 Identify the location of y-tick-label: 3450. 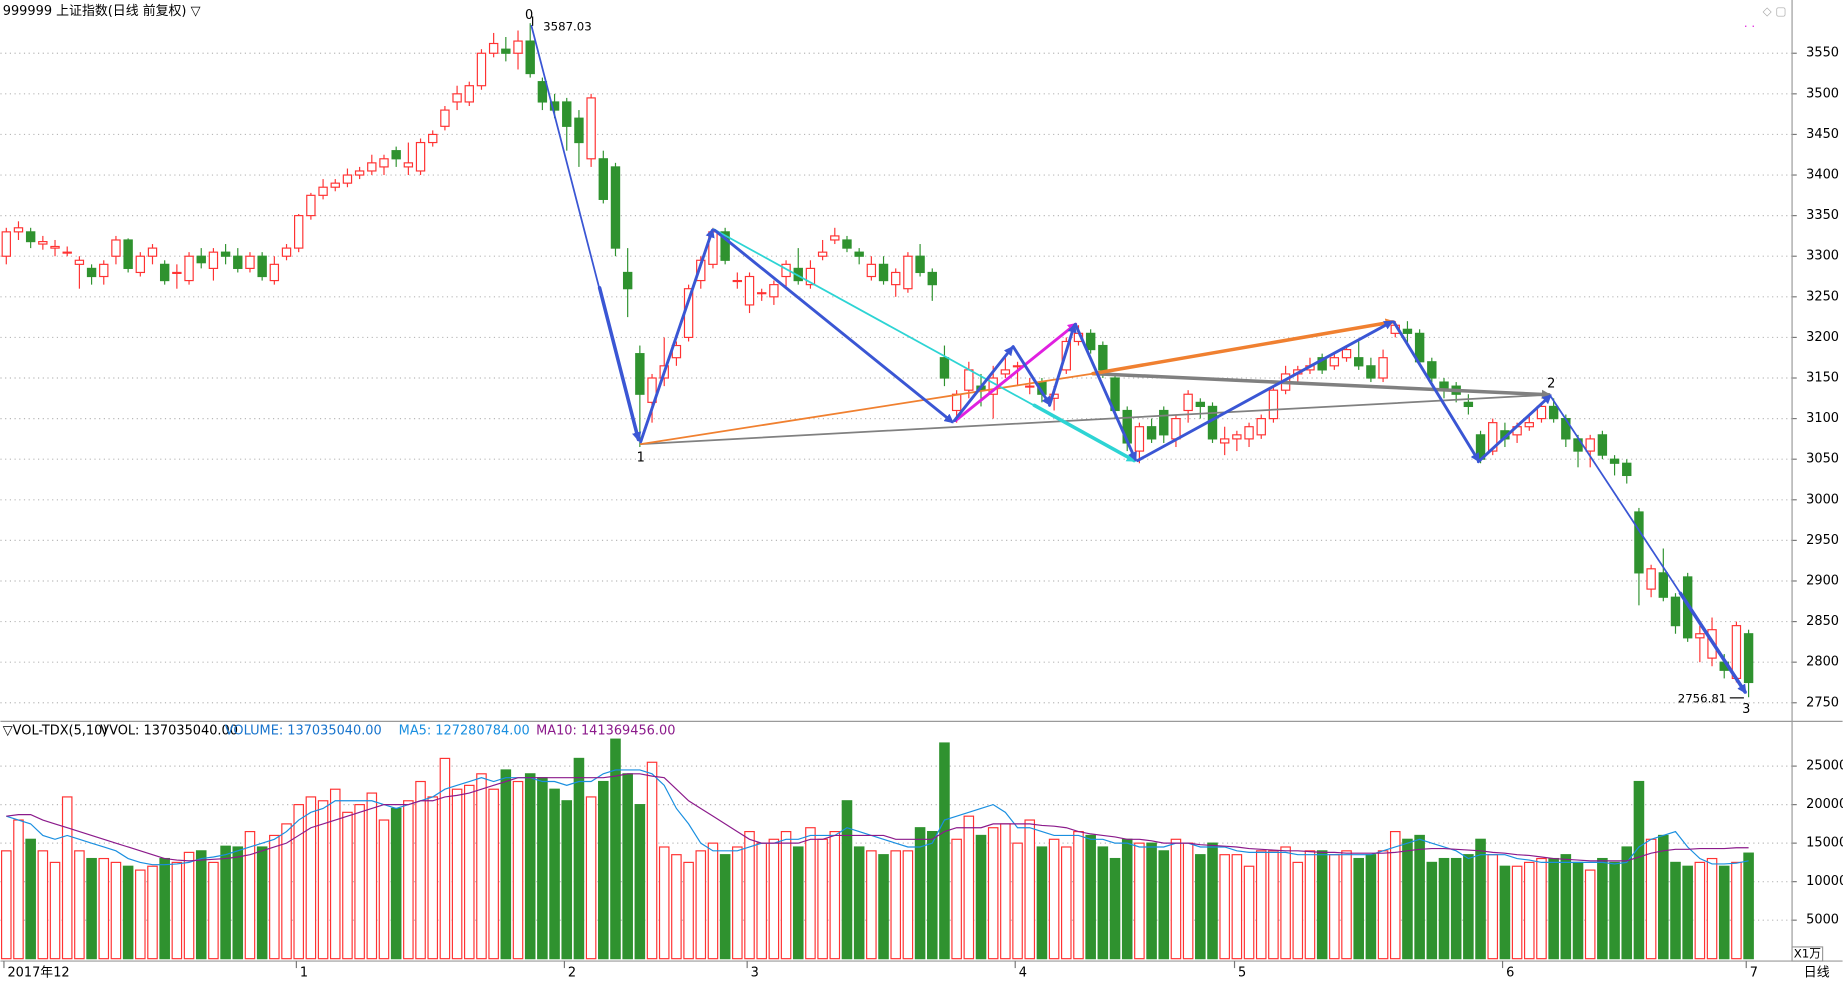
(1822, 134).